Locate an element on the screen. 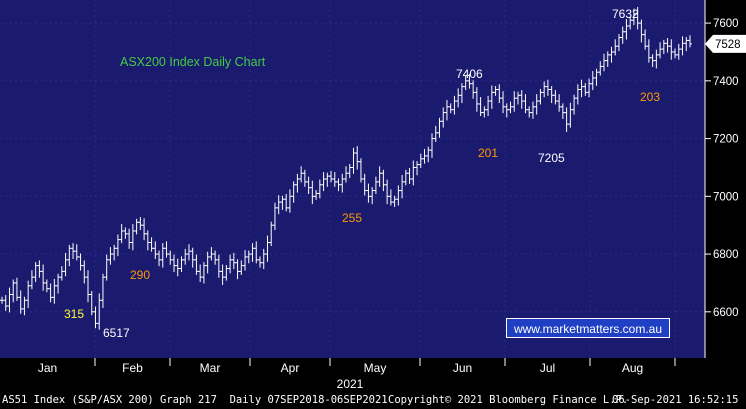 The image size is (746, 409). y-tick-label: 7200 is located at coordinates (726, 140).